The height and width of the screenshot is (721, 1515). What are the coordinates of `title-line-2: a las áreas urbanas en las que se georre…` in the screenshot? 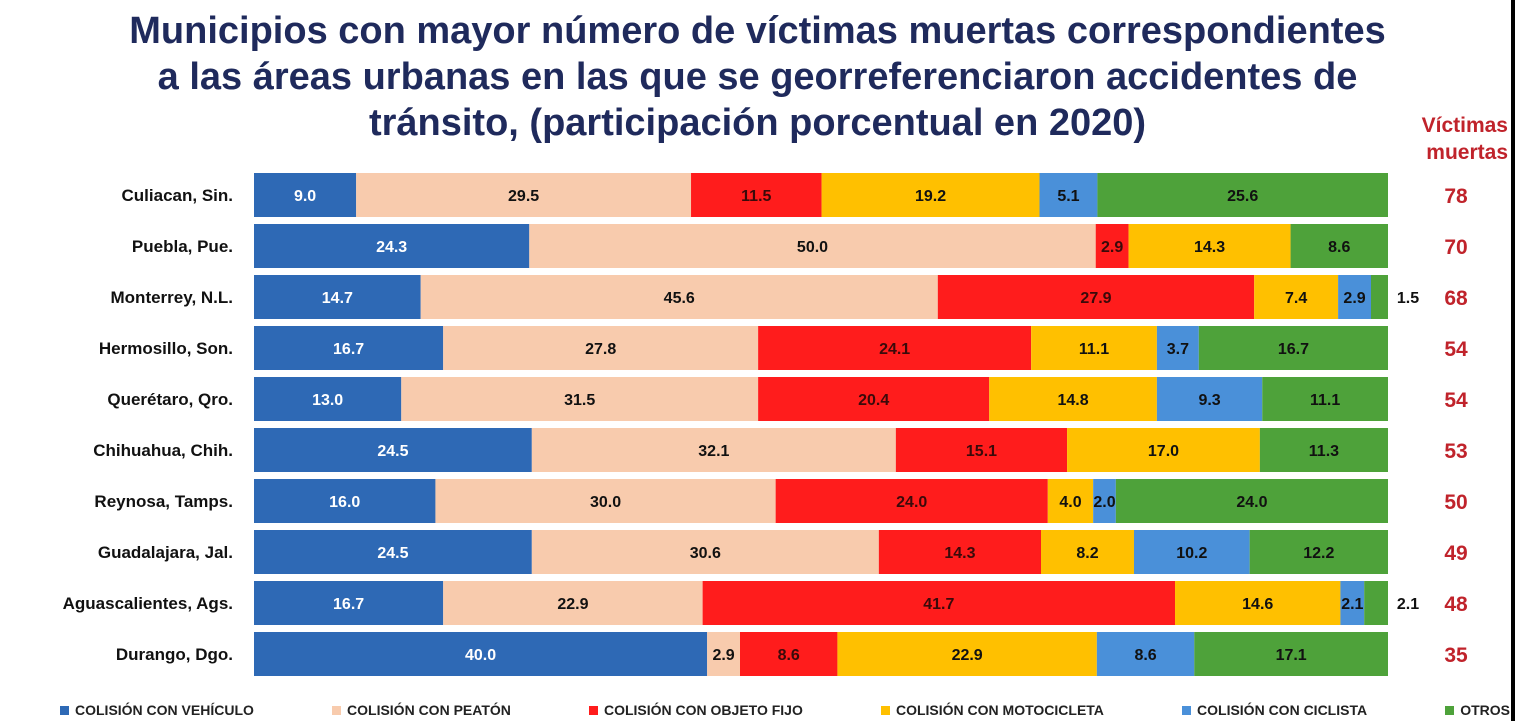 It's located at (757, 77).